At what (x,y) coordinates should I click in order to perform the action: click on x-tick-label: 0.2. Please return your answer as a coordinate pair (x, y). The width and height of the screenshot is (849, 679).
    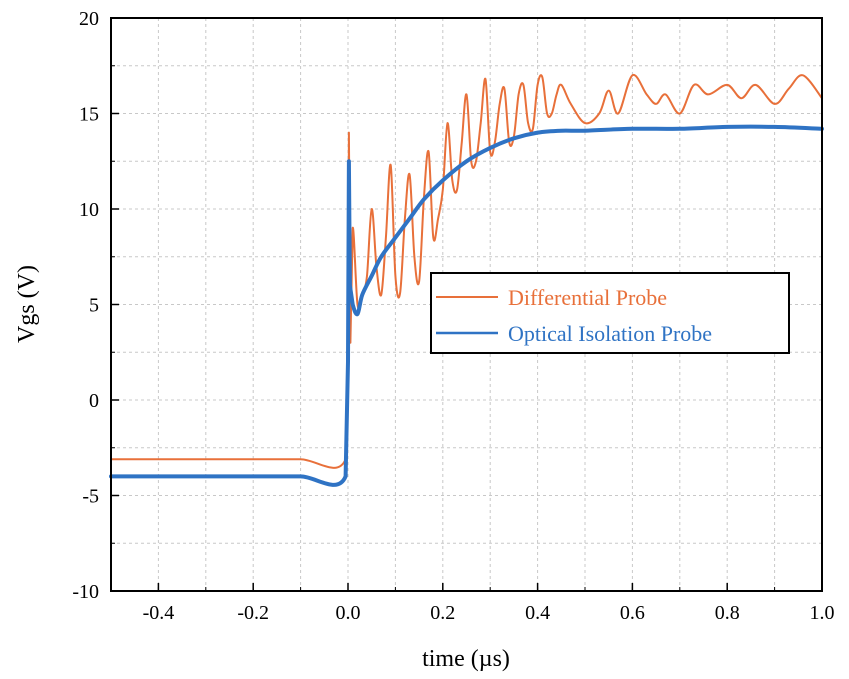
    Looking at the image, I should click on (442, 613).